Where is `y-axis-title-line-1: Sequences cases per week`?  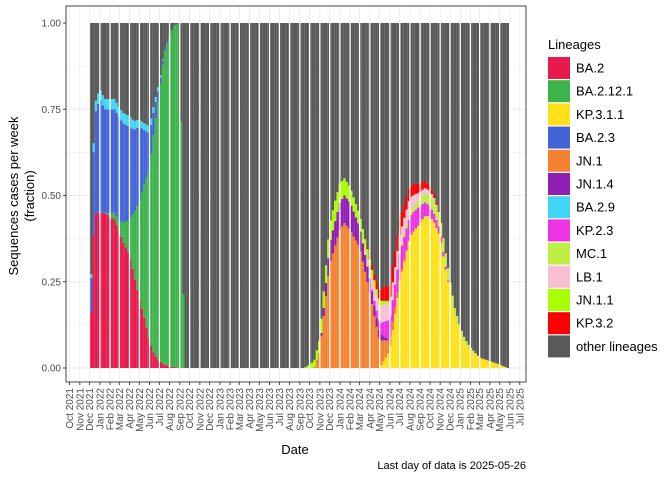
y-axis-title-line-1: Sequences cases per week is located at coordinates (13, 195).